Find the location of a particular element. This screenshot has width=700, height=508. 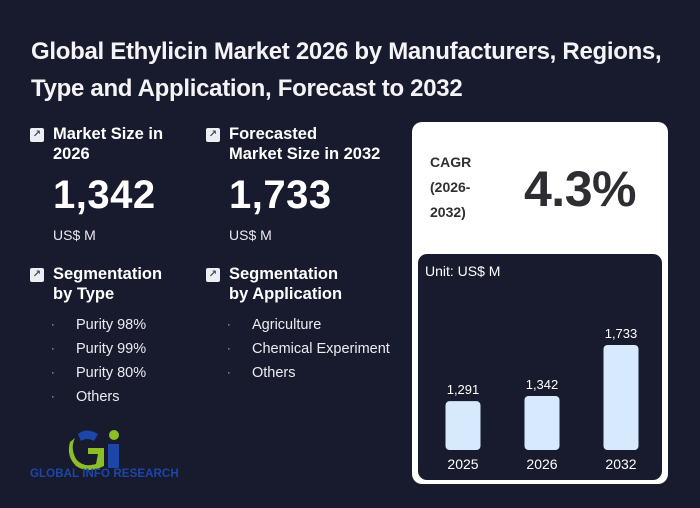

bar-2032 is located at coordinates (621, 397).